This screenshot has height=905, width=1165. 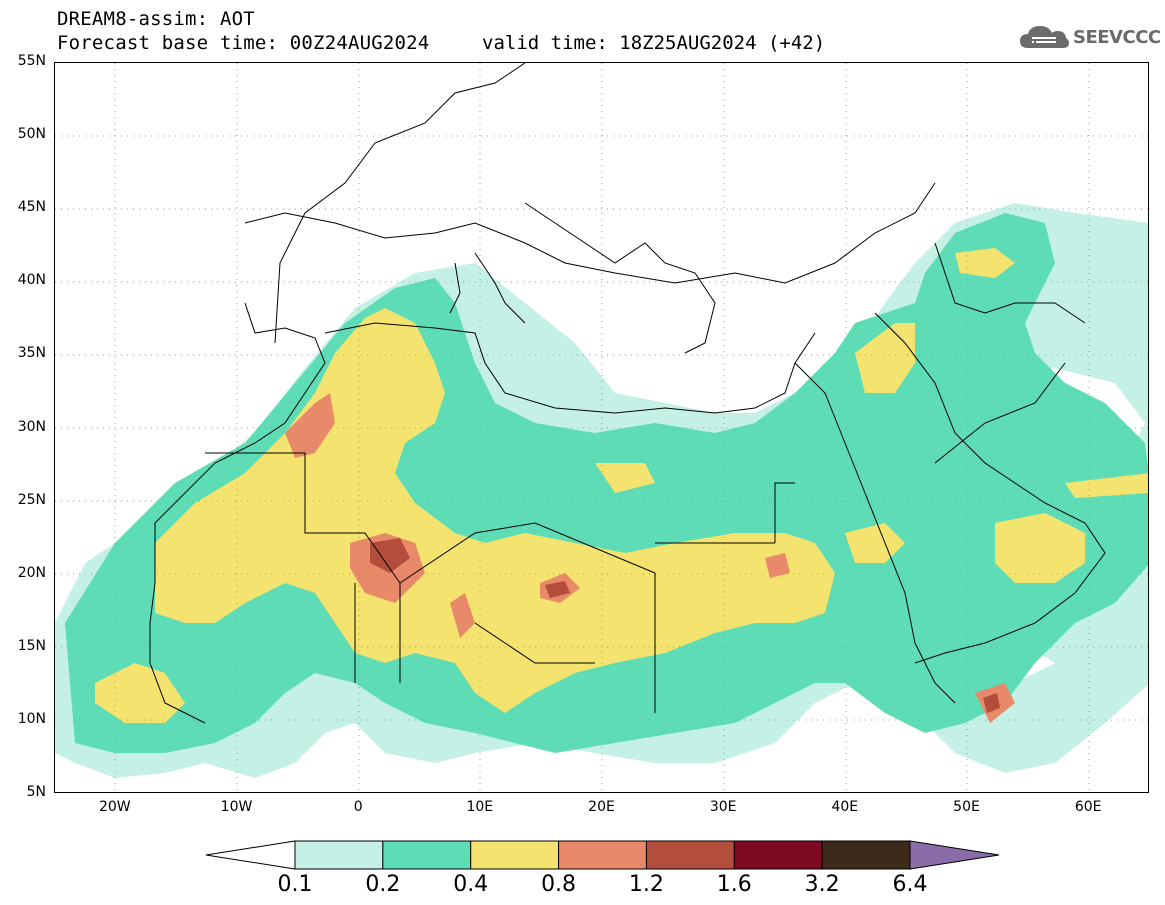 I want to click on lon-label: 50E, so click(x=966, y=807).